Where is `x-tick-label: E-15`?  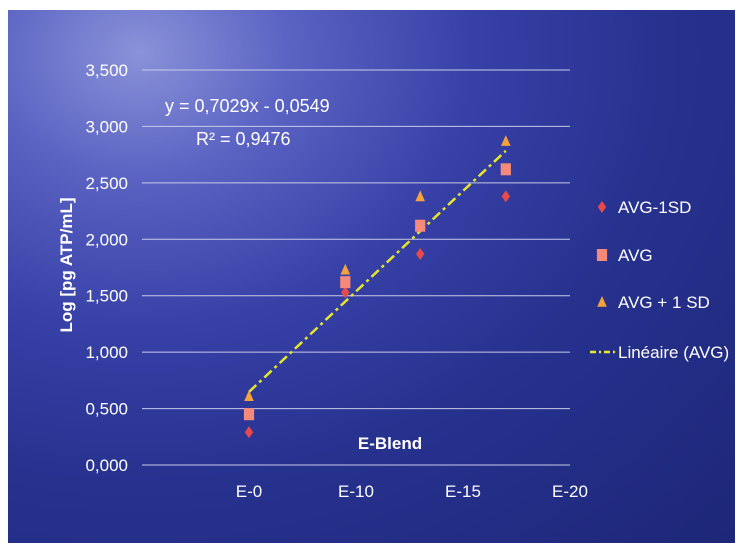 x-tick-label: E-15 is located at coordinates (463, 491).